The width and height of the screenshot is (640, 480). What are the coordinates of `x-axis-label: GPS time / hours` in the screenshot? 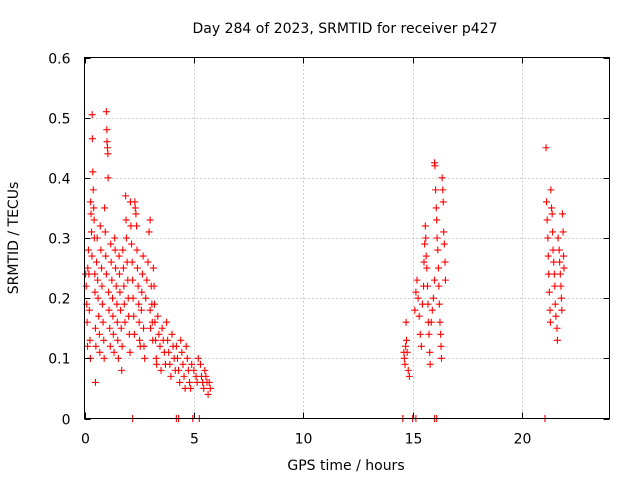 It's located at (345, 466).